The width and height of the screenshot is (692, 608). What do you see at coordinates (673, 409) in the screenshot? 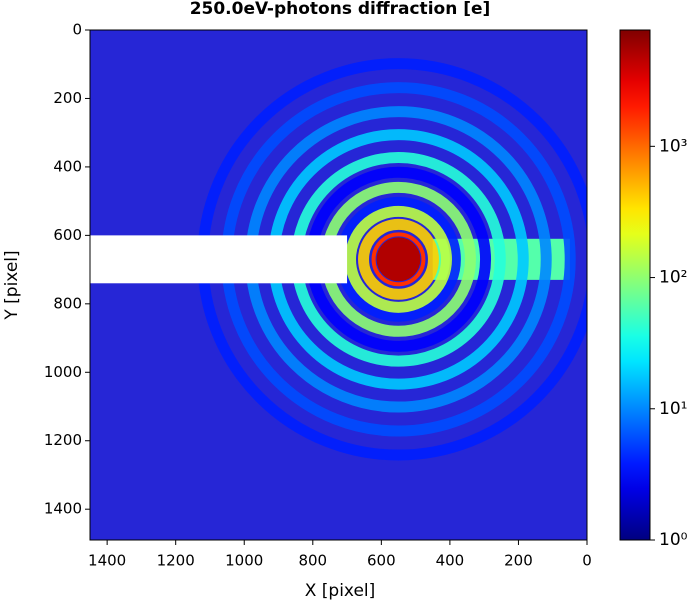
I see `colorbar-tick-label: 10¹` at bounding box center [673, 409].